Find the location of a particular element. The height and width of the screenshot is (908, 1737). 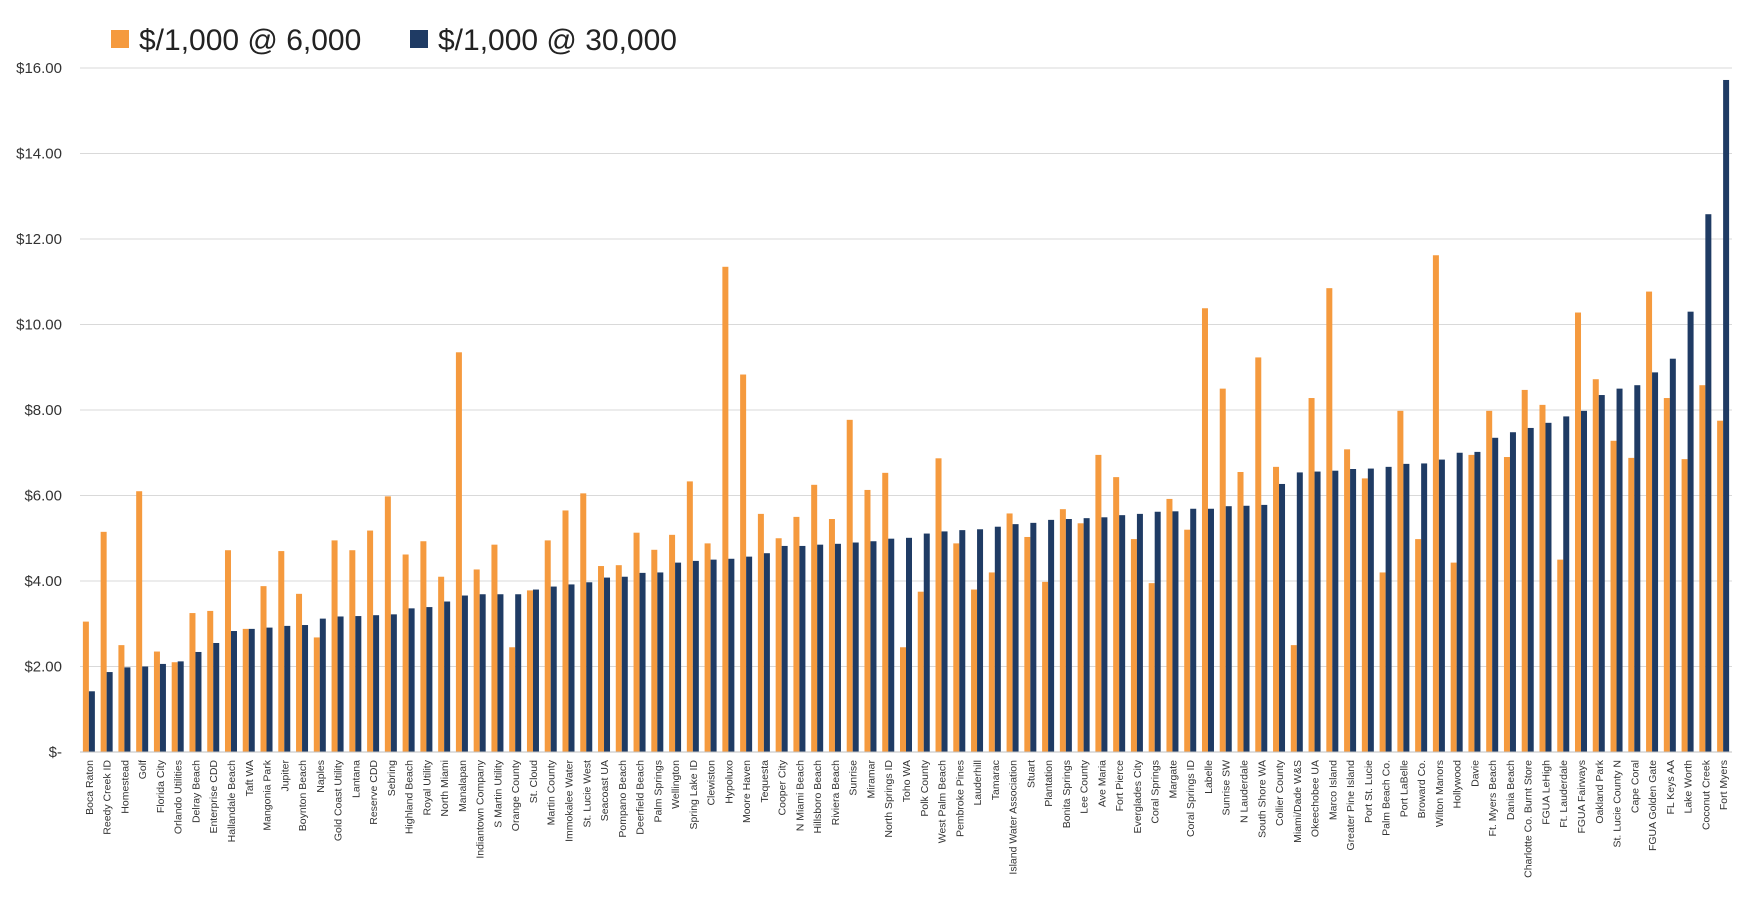

x-tick-label: Indiantown Company is located at coordinates (481, 808).